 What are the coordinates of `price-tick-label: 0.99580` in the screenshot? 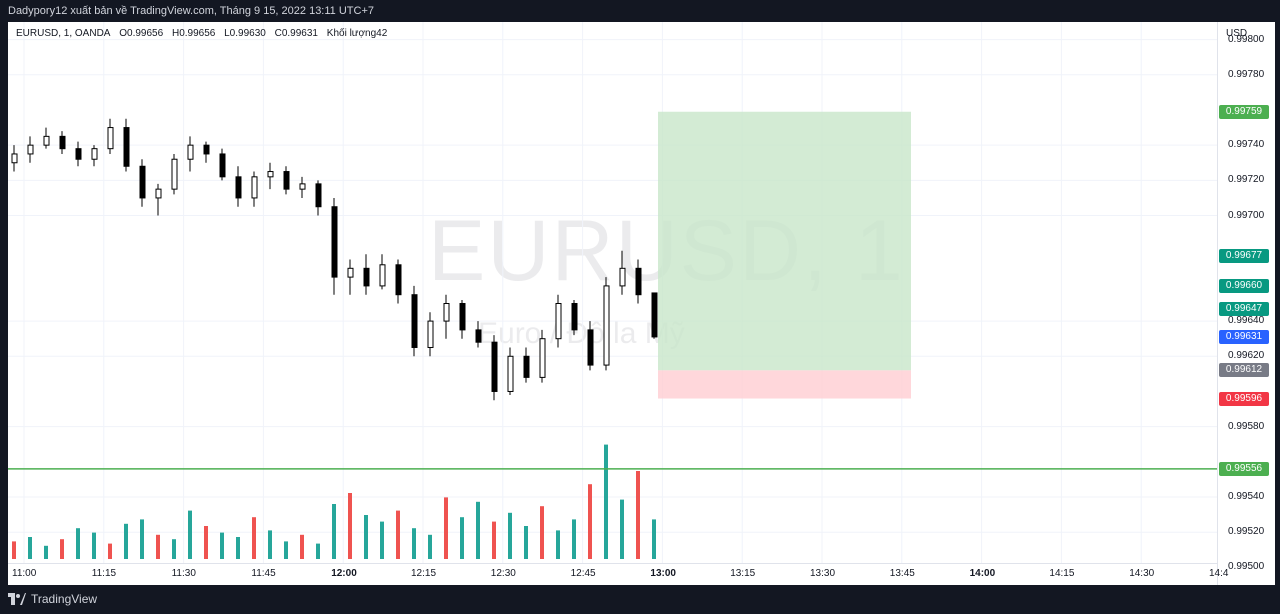 It's located at (1246, 426).